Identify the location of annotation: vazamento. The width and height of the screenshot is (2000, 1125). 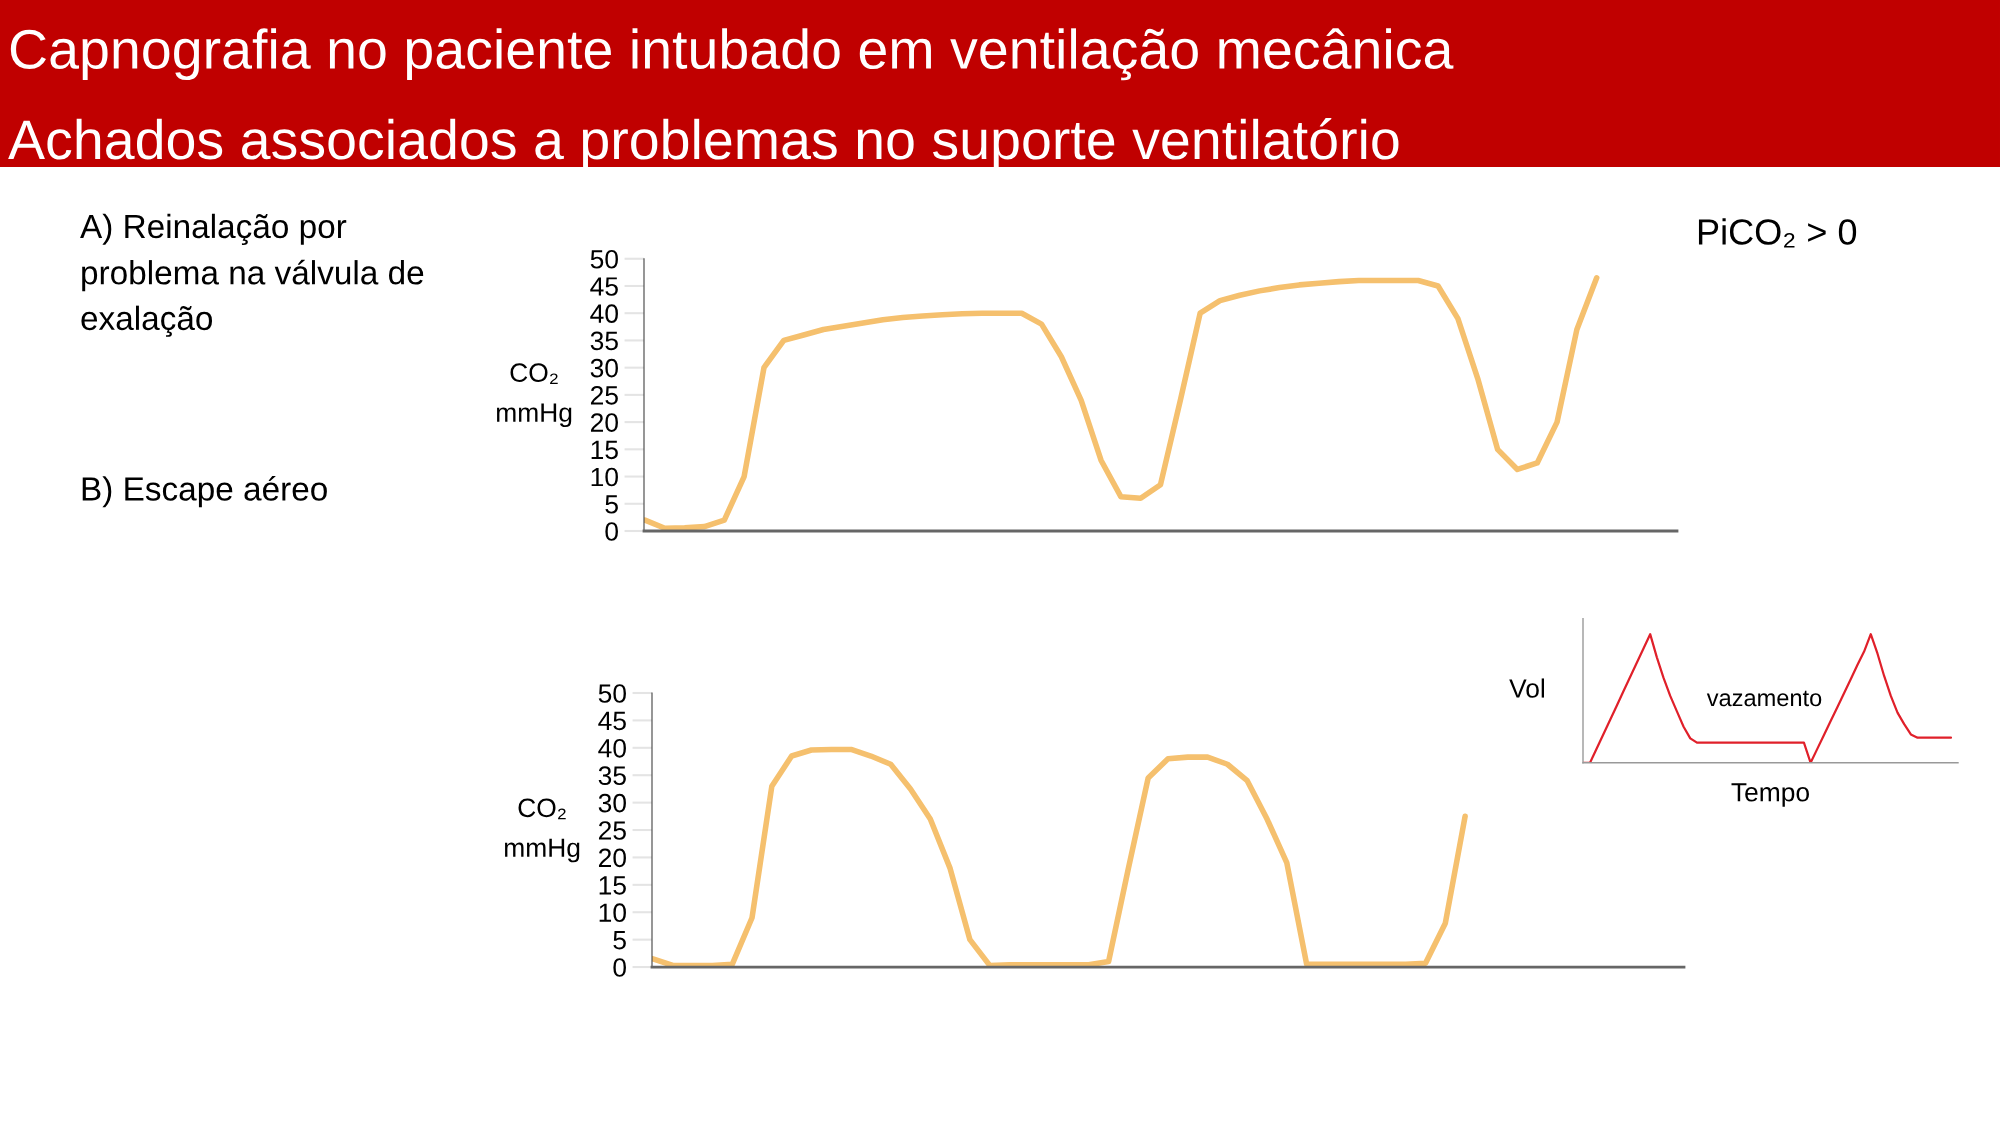
(1764, 698).